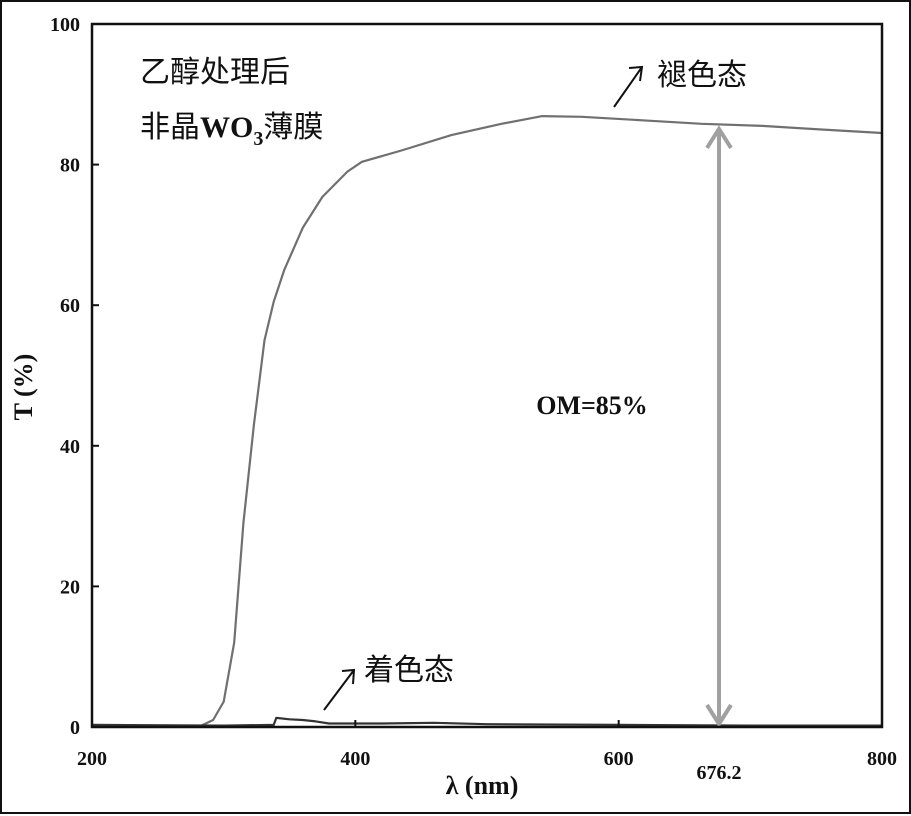 The width and height of the screenshot is (911, 816). What do you see at coordinates (592, 405) in the screenshot?
I see `om-label: OM=85%` at bounding box center [592, 405].